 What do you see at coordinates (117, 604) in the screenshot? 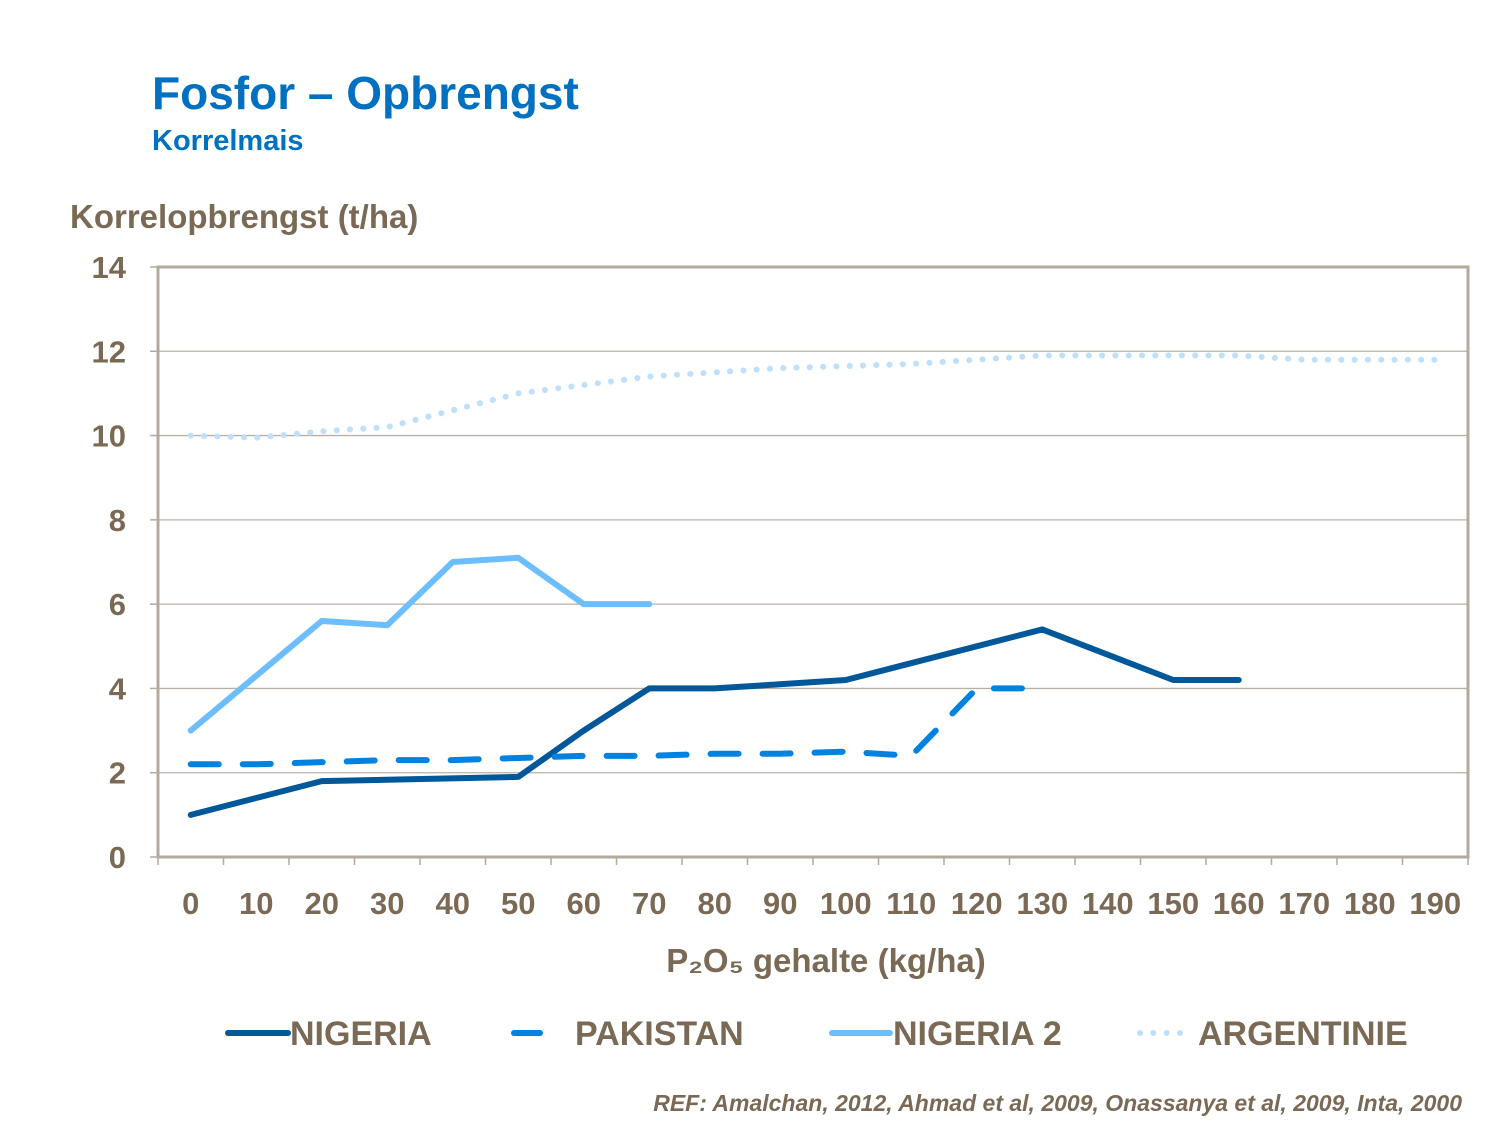
I see `y-tick-label: 6` at bounding box center [117, 604].